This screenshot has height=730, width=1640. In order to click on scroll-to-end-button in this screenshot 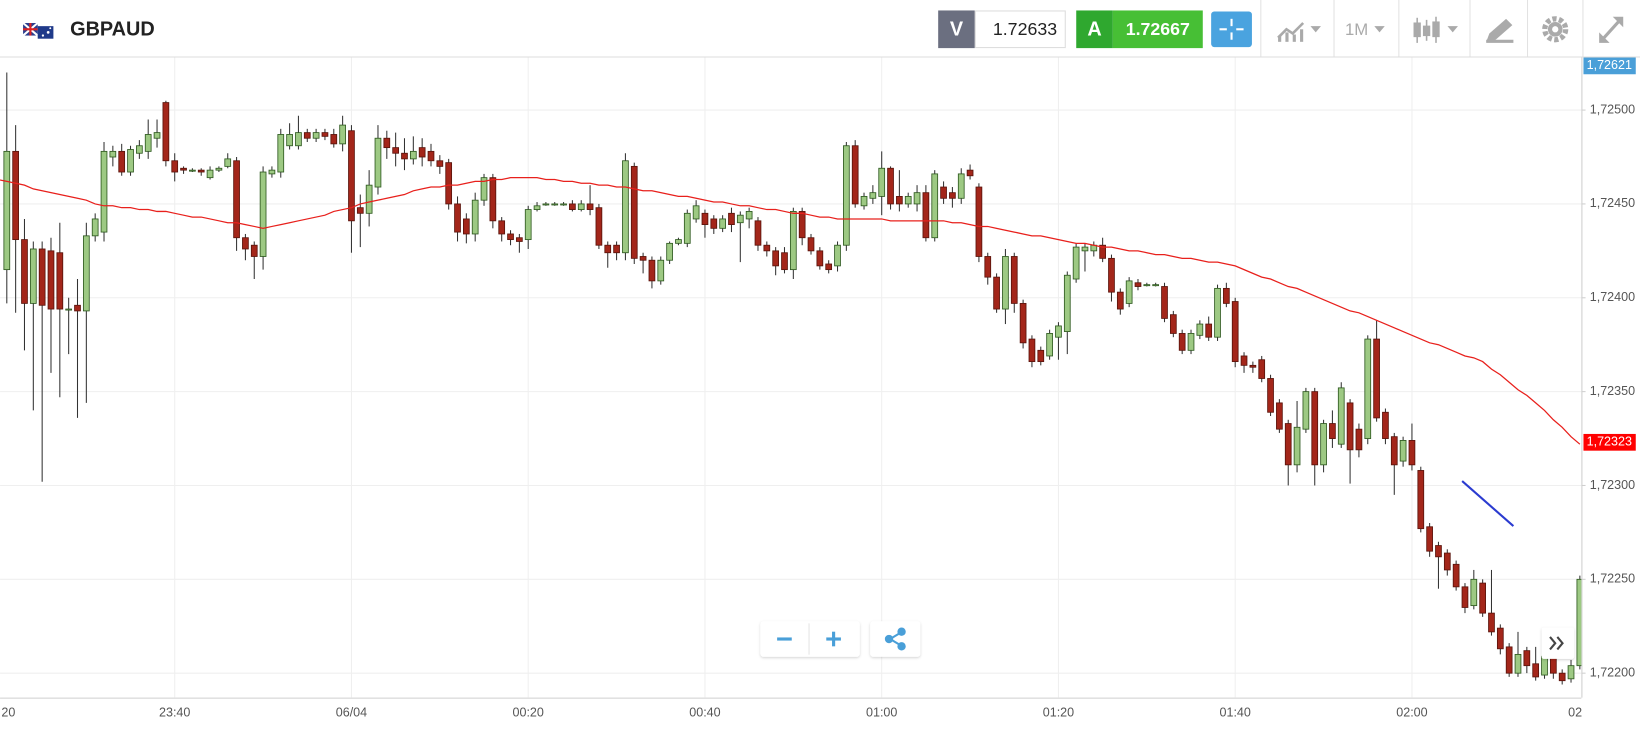, I will do `click(1558, 643)`.